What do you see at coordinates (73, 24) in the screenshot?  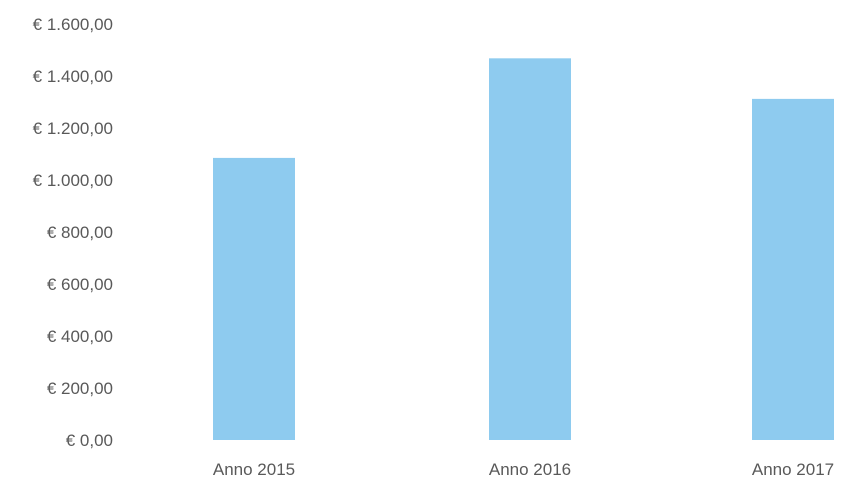 I see `y-tick-label: € 1.600,00` at bounding box center [73, 24].